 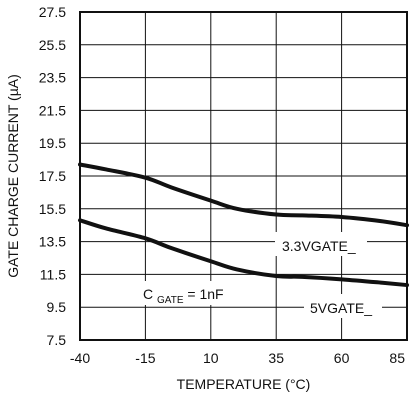 What do you see at coordinates (170, 300) in the screenshot?
I see `capacitance-label-subscript: GATE` at bounding box center [170, 300].